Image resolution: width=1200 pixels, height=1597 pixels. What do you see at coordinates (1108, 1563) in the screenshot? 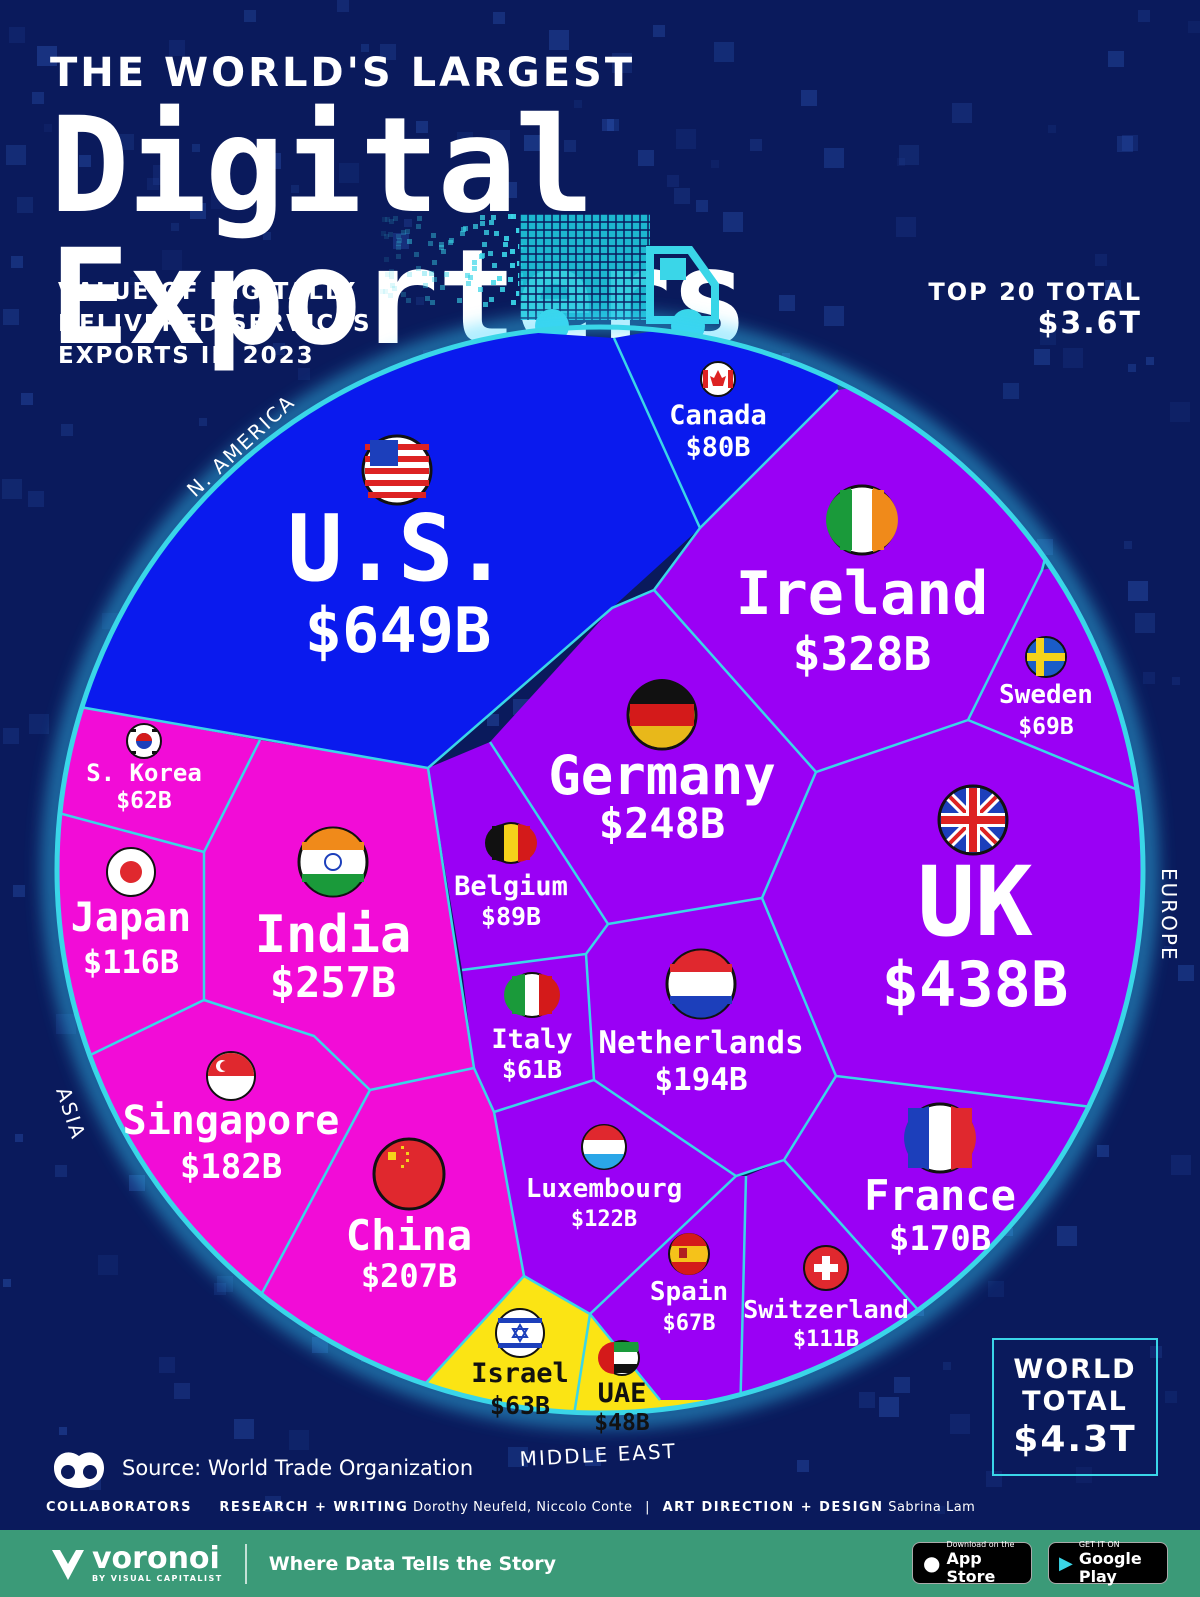
I see `google-play-button: ▶ GET IT ON Google Play` at bounding box center [1108, 1563].